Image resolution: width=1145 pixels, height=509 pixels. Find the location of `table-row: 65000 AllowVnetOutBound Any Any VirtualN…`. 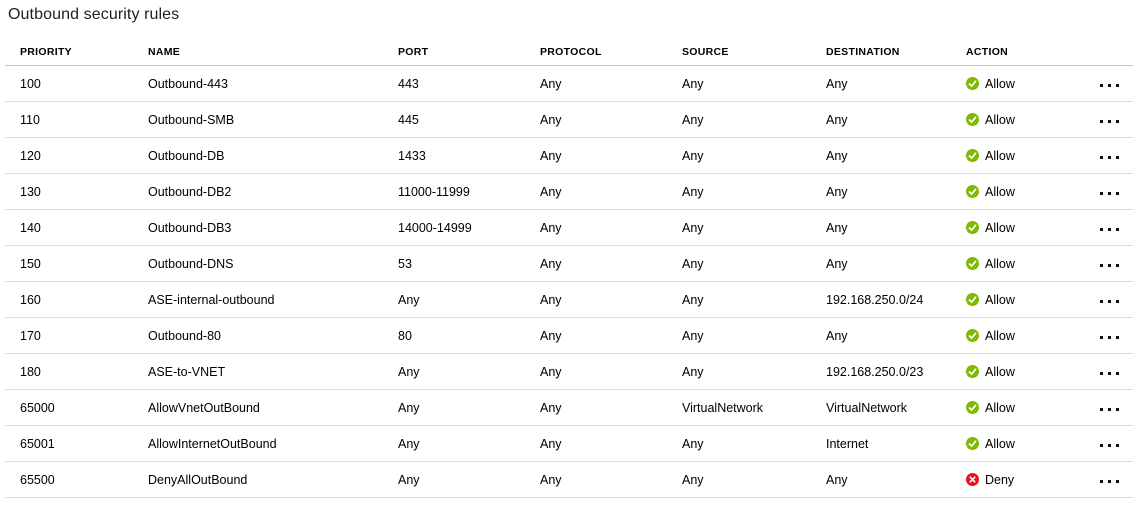

table-row: 65000 AllowVnetOutBound Any Any VirtualN… is located at coordinates (569, 408).